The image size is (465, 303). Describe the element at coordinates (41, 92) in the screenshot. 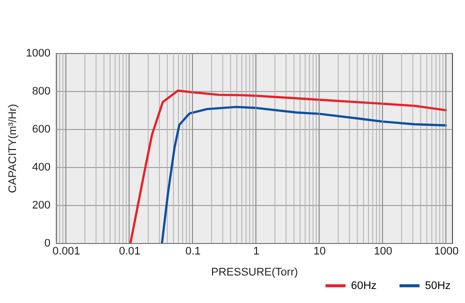

I see `y-tick-label: 800` at that location.